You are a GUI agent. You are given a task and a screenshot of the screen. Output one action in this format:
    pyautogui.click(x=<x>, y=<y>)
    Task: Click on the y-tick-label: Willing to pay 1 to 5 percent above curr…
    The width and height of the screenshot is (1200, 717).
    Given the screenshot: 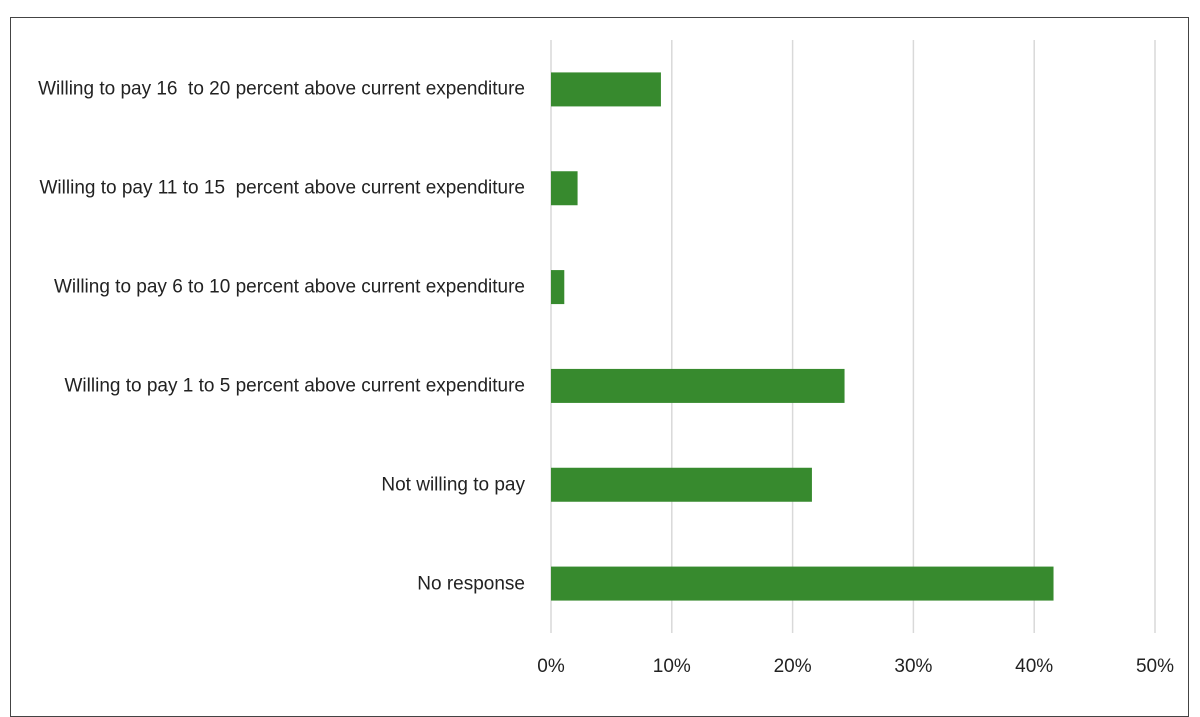 What is the action you would take?
    pyautogui.click(x=295, y=385)
    